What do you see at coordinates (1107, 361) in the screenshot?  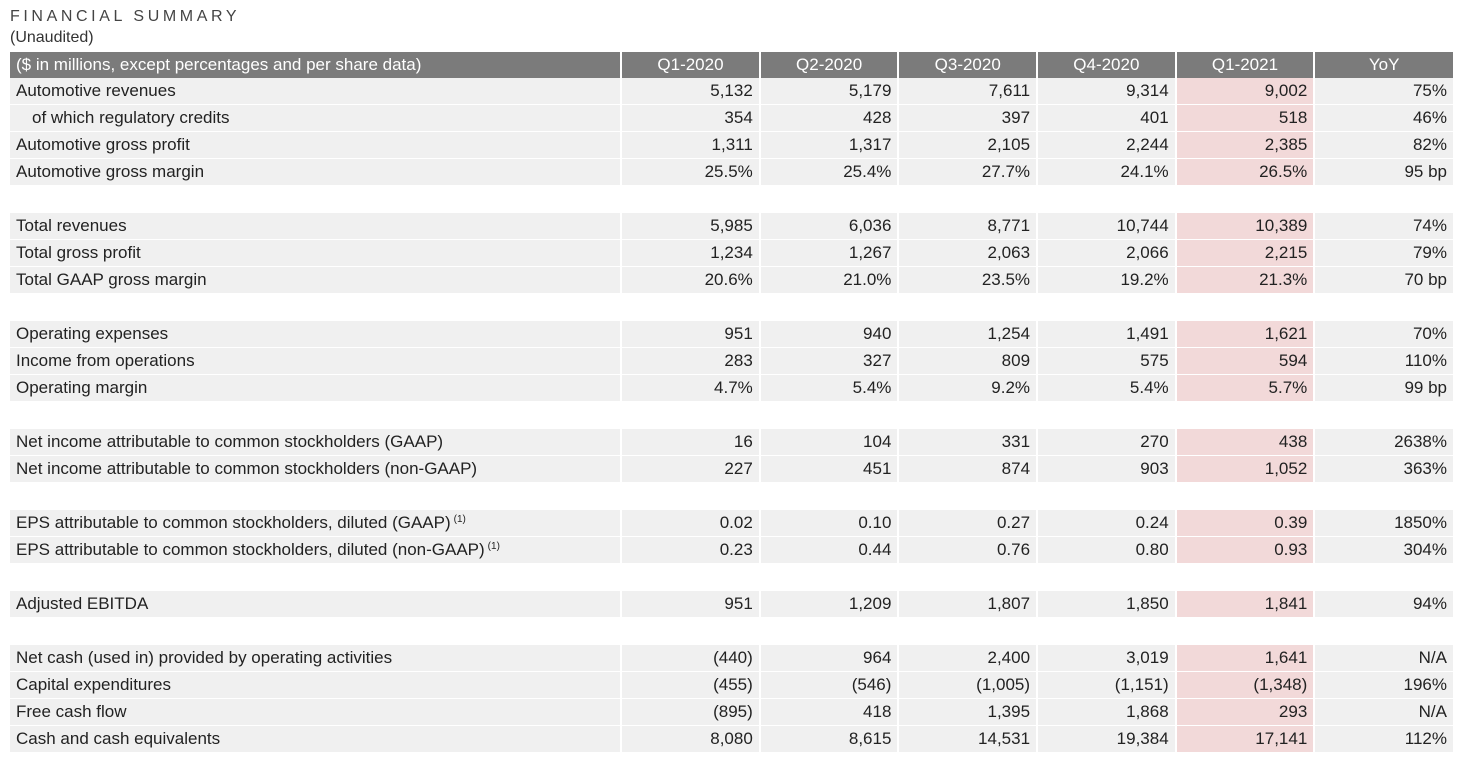 I see `table-cell: 575` at bounding box center [1107, 361].